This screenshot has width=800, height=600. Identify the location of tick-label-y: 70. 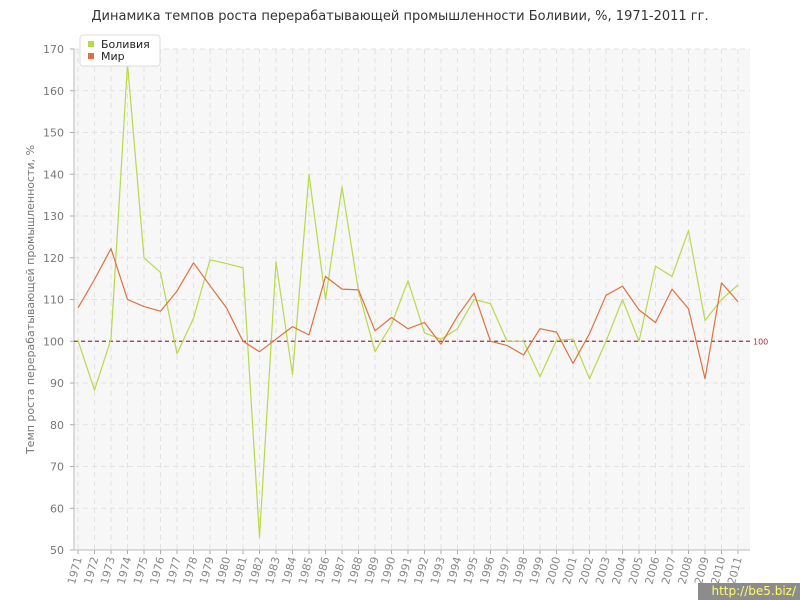
(57, 467).